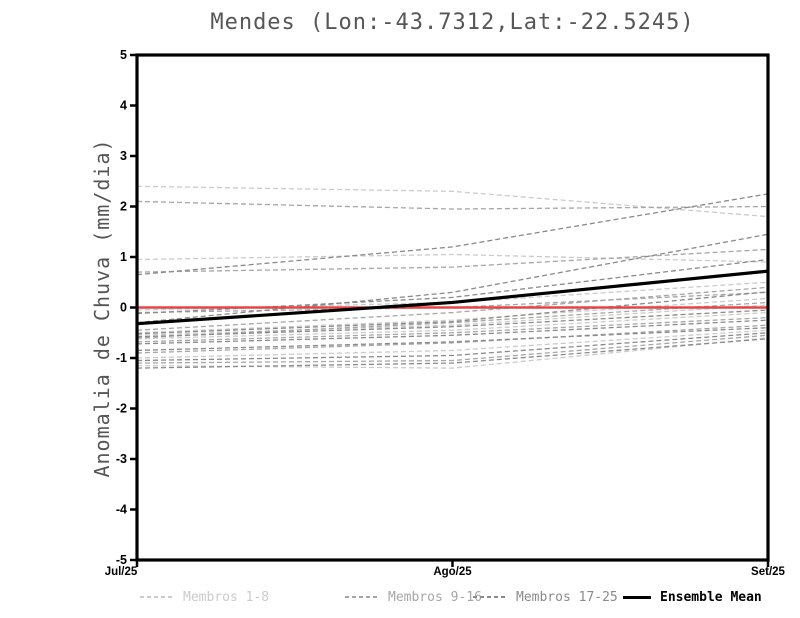 This screenshot has width=800, height=618. What do you see at coordinates (123, 156) in the screenshot?
I see `y-tick-label: 3` at bounding box center [123, 156].